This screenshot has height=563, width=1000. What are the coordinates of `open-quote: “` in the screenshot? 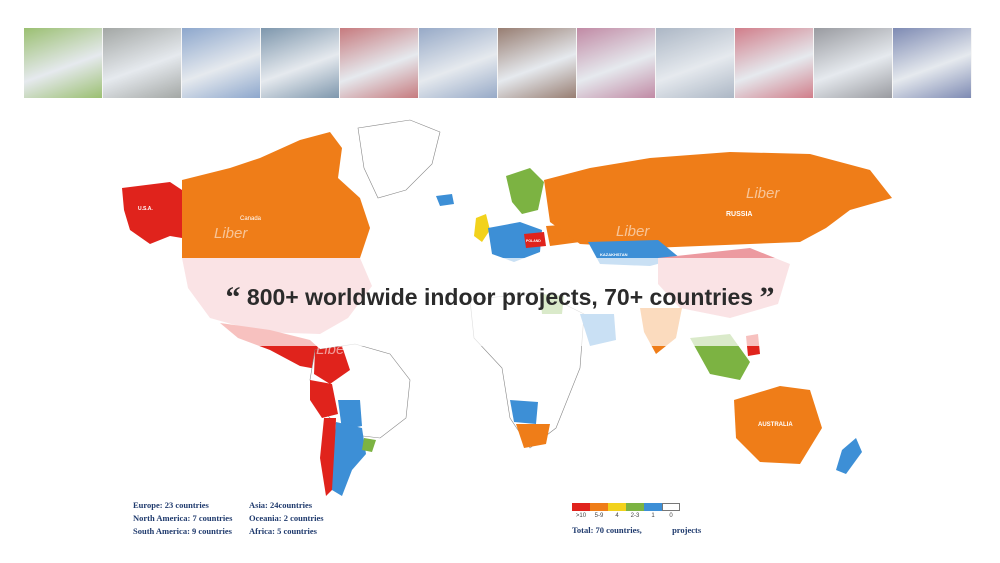 It's located at (233, 297).